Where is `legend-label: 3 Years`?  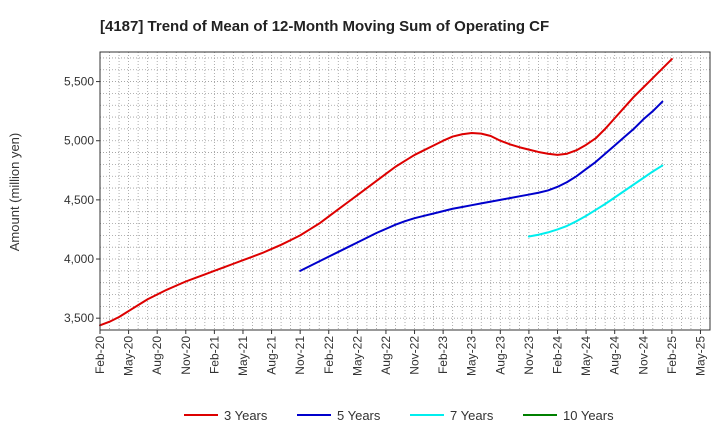 legend-label: 3 Years is located at coordinates (246, 415).